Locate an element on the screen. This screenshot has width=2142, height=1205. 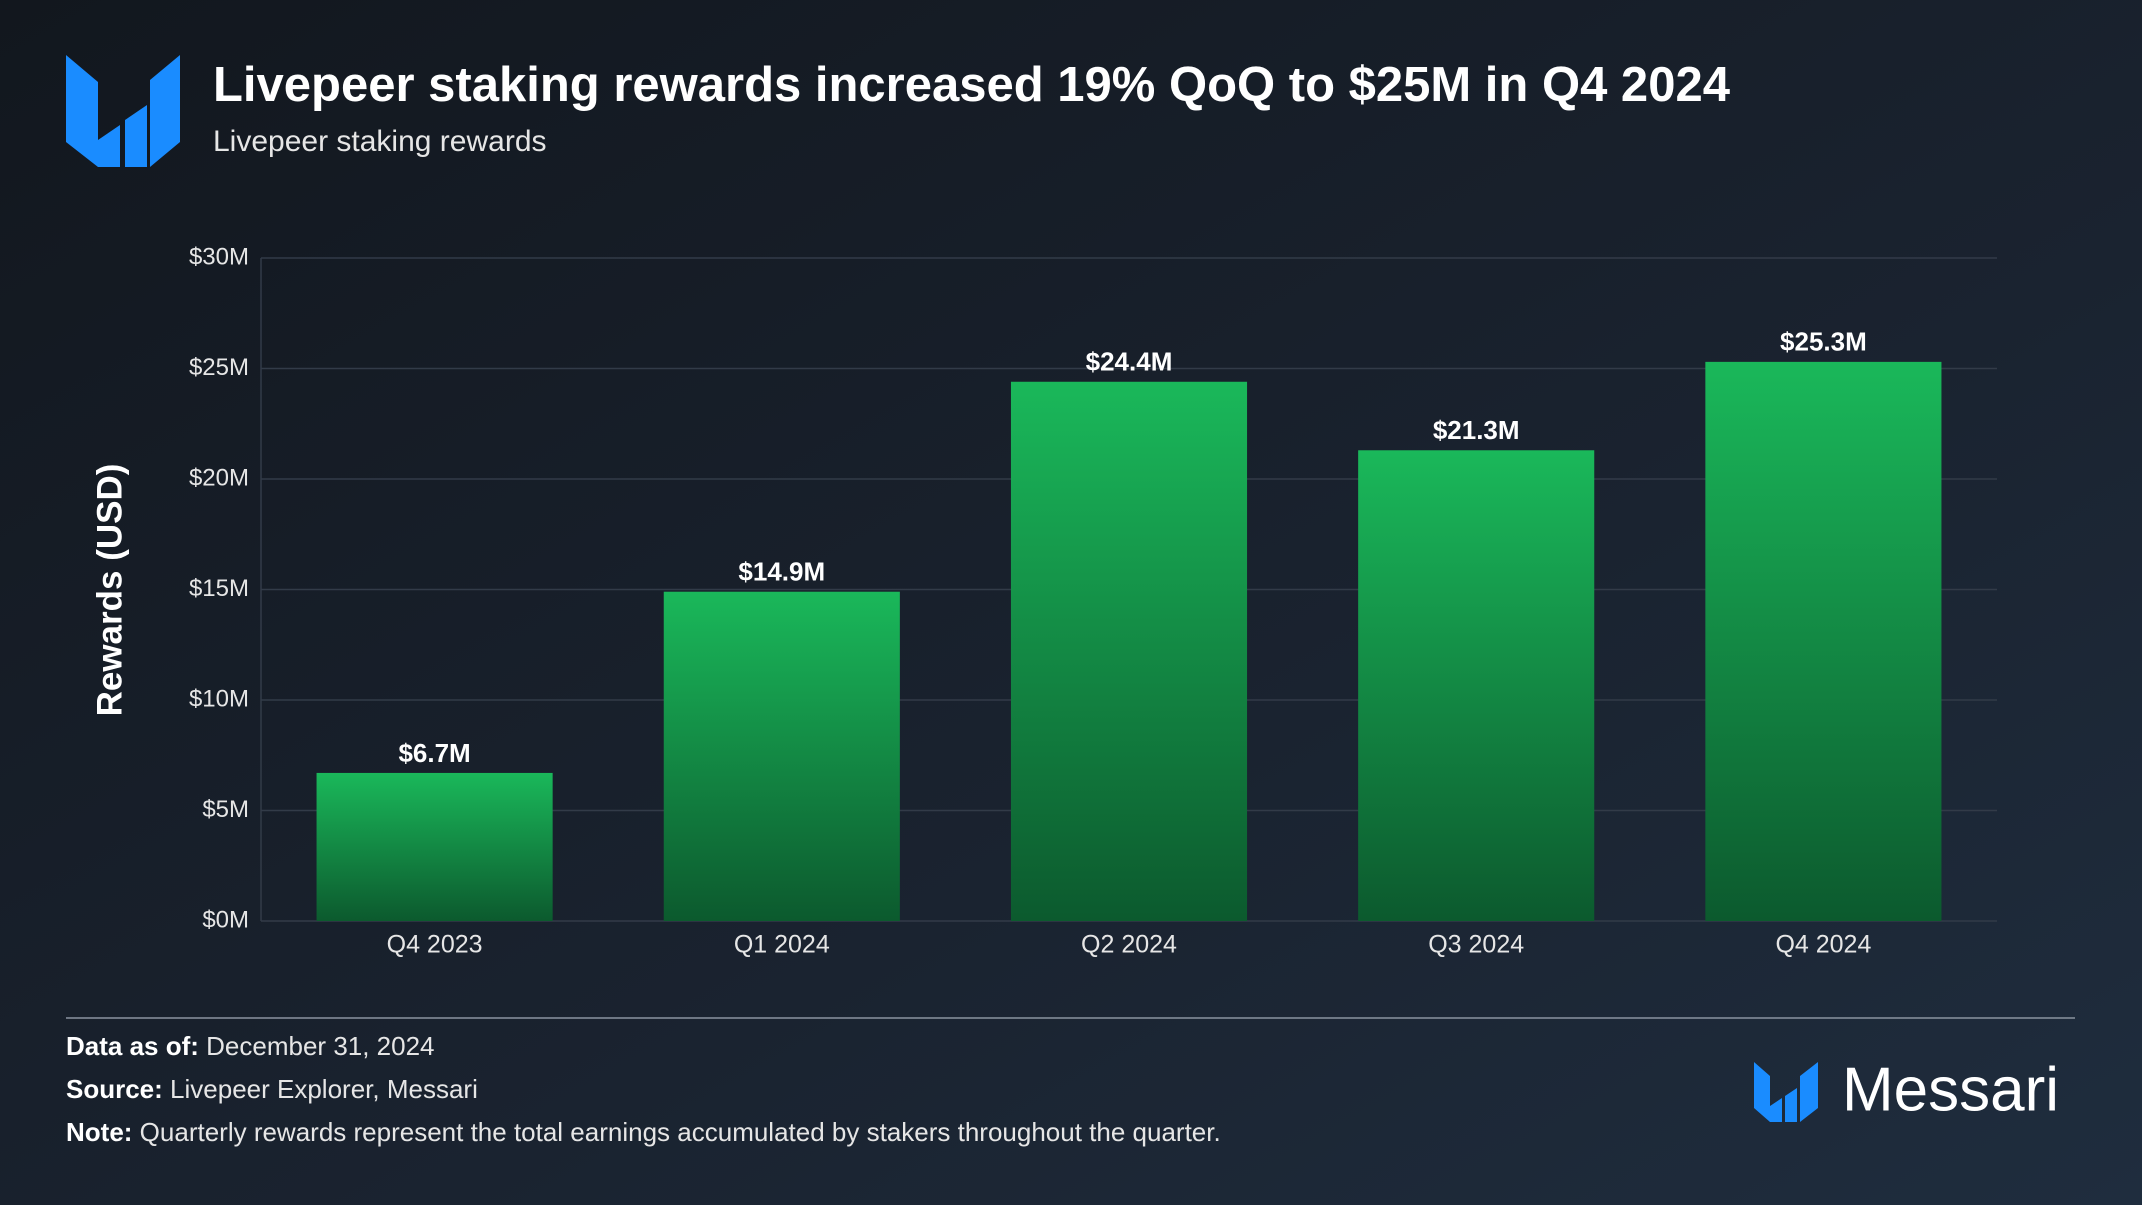
footer-label: Data as of: is located at coordinates (132, 1046).